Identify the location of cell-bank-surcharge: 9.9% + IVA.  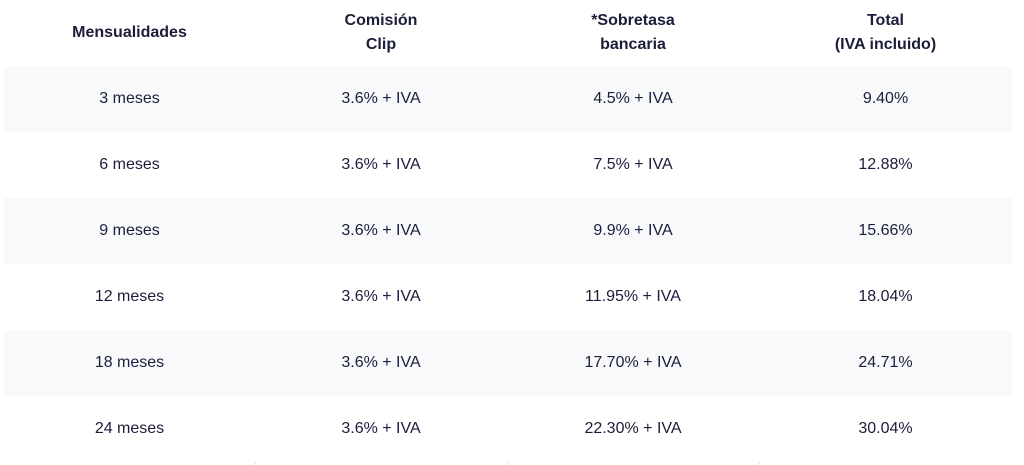
(633, 230).